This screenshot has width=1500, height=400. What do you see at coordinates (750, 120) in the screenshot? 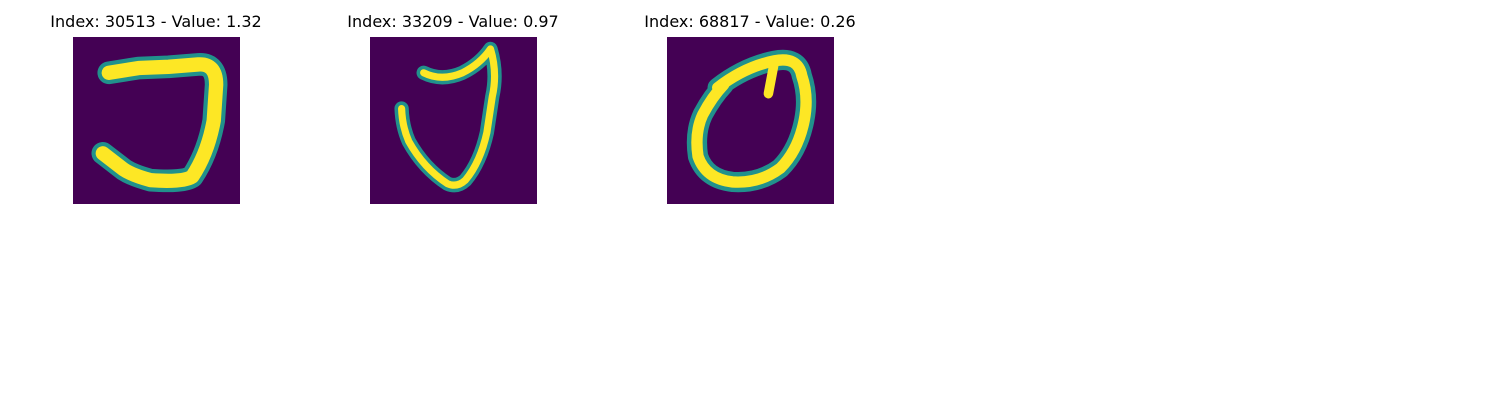
I see `digit-image-loop` at bounding box center [750, 120].